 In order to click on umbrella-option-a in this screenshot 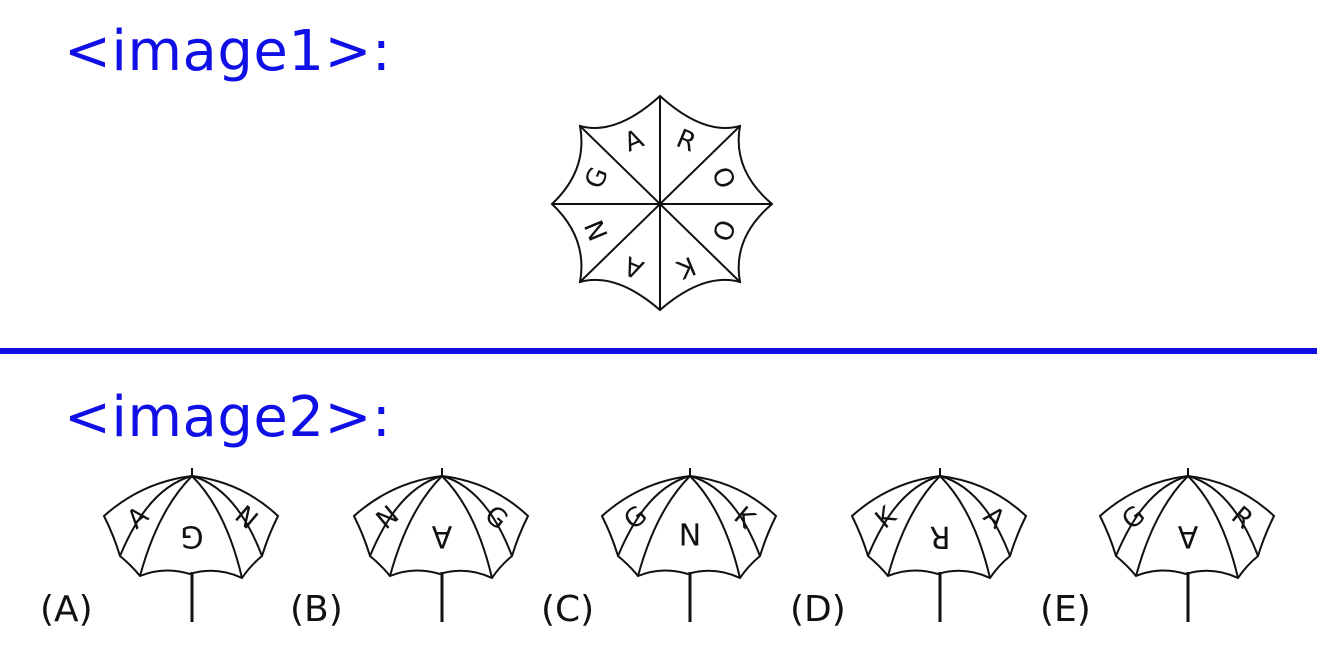, I will do `click(191, 545)`.